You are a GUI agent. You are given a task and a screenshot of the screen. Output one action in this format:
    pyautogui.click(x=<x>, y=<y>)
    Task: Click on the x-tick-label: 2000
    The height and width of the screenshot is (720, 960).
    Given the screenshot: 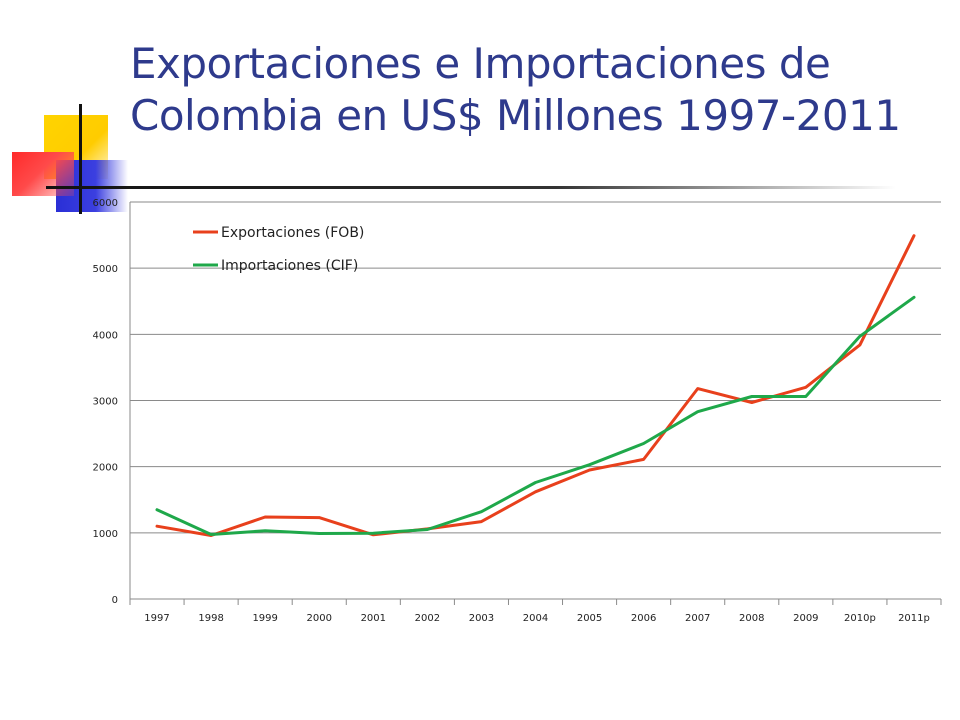 What is the action you would take?
    pyautogui.click(x=319, y=618)
    